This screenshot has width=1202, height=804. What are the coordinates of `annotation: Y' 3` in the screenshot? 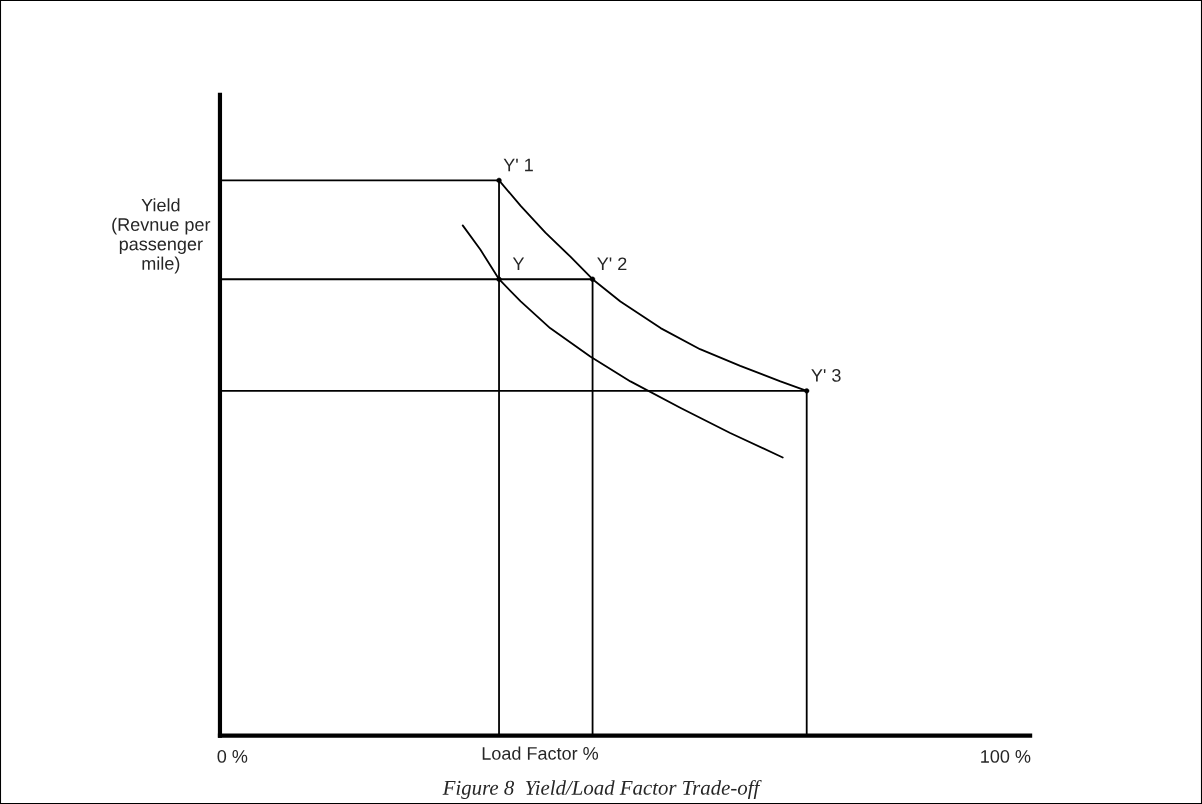 It's located at (826, 375).